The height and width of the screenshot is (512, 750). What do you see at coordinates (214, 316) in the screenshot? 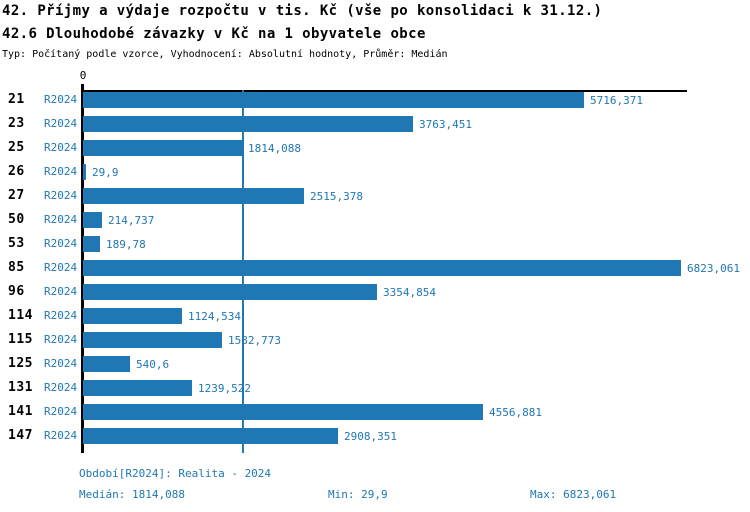
I see `bar-value-label: 1124,534` at bounding box center [214, 316].